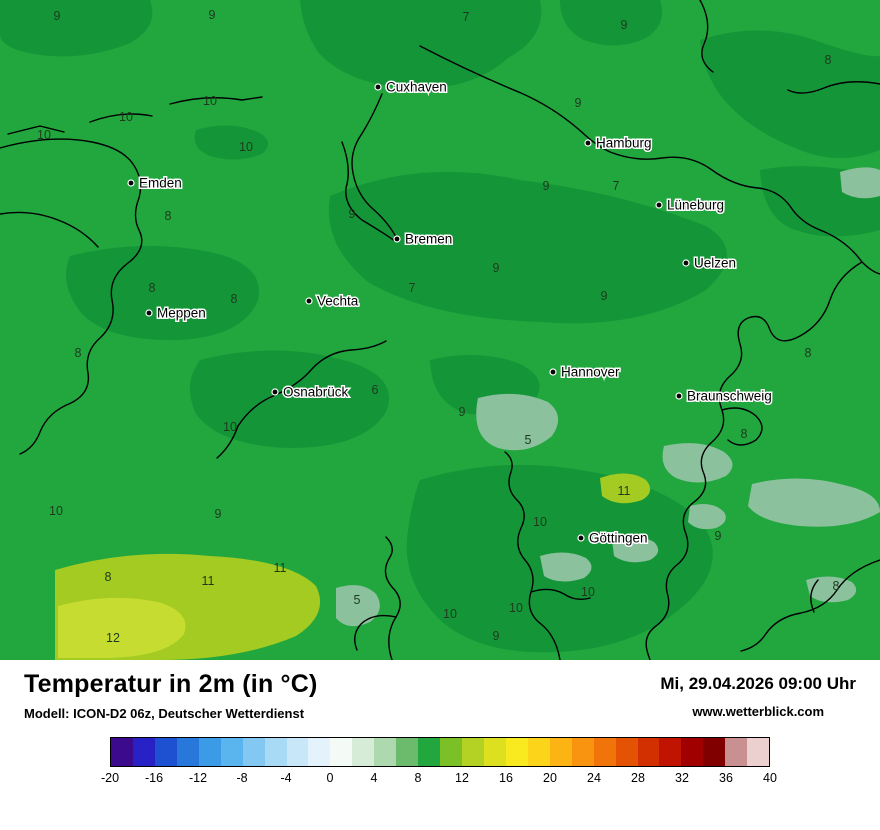 The width and height of the screenshot is (880, 830). What do you see at coordinates (368, 191) in the screenshot?
I see `weser-river-west` at bounding box center [368, 191].